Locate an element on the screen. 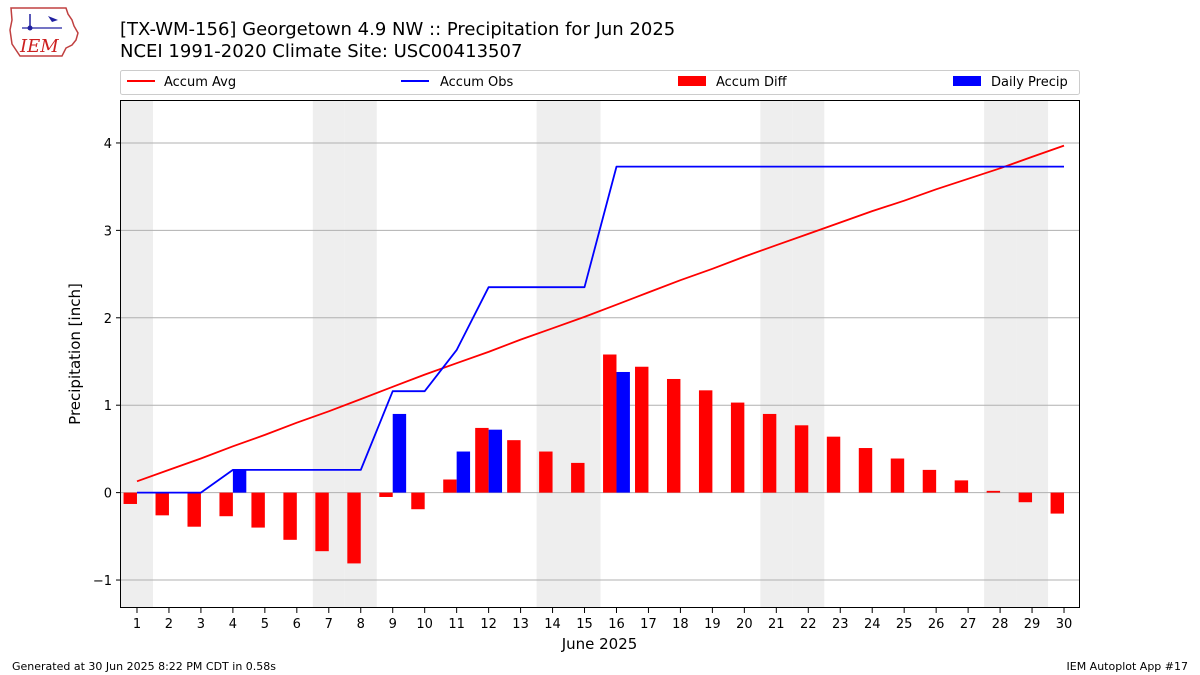 The image size is (1200, 675). legend-swatch-daily-precip is located at coordinates (967, 81).